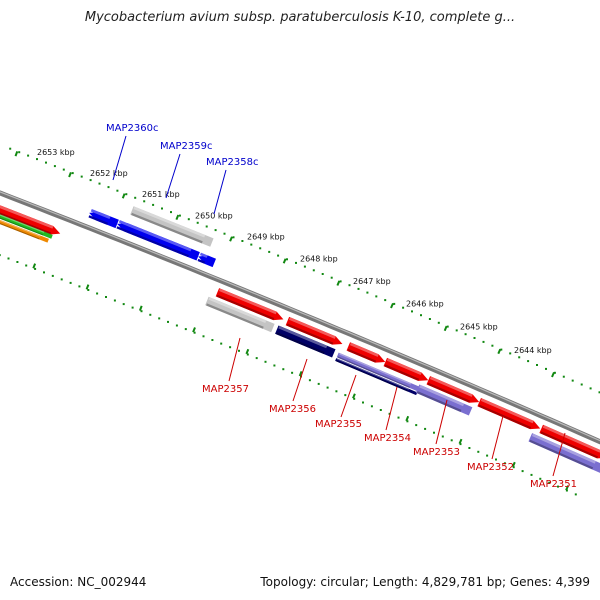 The height and width of the screenshot is (600, 600). What do you see at coordinates (249, 304) in the screenshot?
I see `gene-MAP2357` at bounding box center [249, 304].